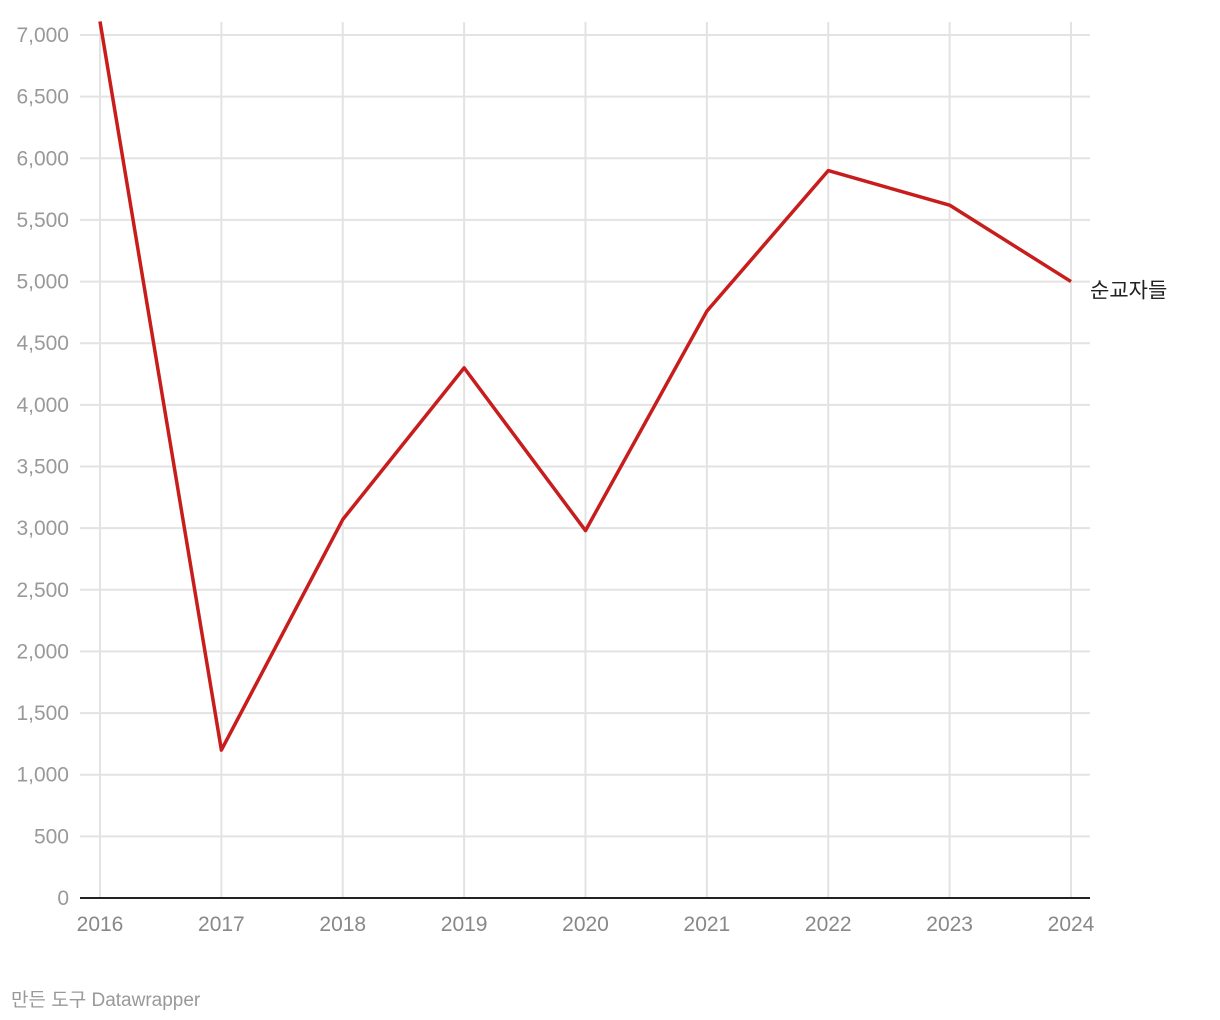  I want to click on x-tick-label: 2021, so click(707, 924).